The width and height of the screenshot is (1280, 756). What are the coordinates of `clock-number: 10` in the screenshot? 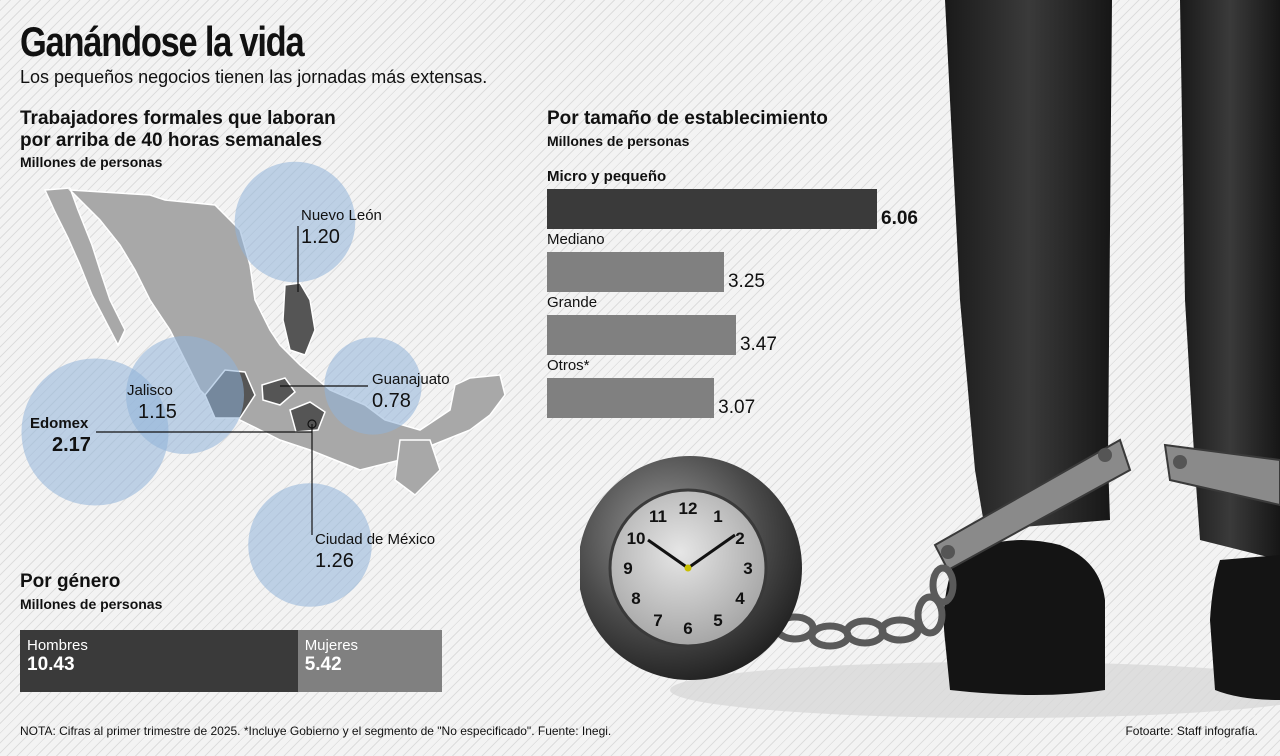 It's located at (636, 538).